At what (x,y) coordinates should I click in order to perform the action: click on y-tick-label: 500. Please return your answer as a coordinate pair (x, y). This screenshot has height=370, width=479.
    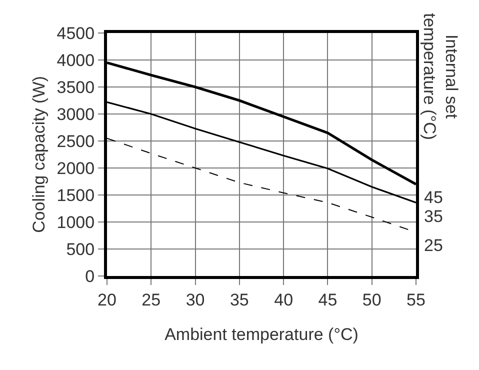
    Looking at the image, I should click on (80, 249).